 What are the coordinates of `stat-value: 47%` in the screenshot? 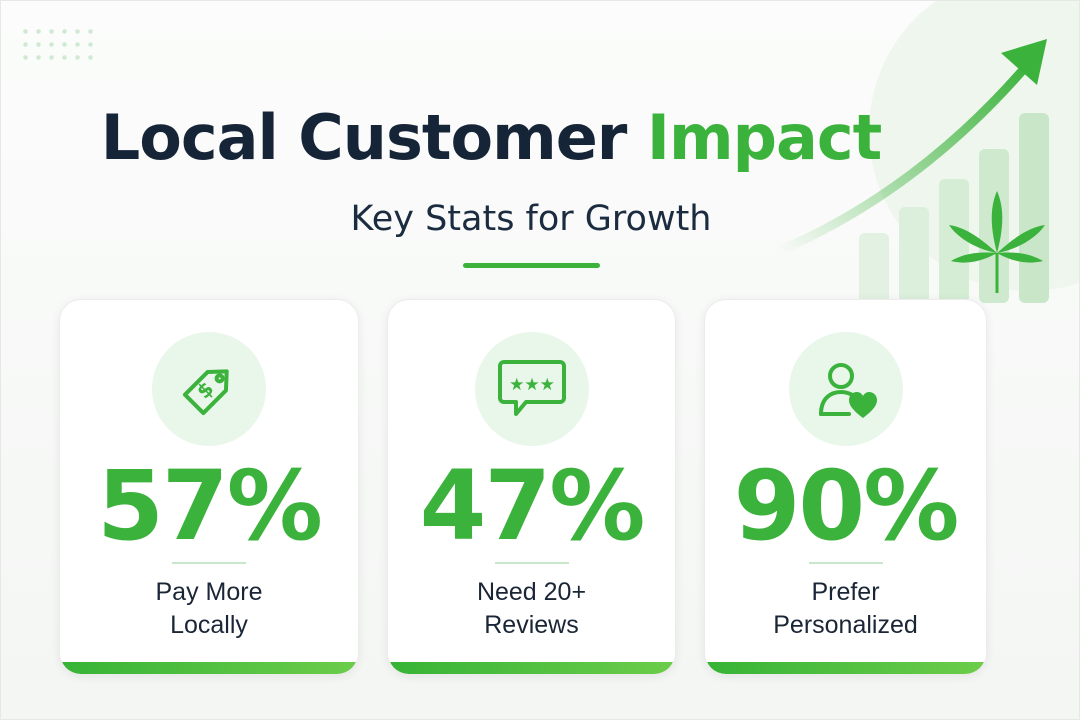 It's located at (532, 506).